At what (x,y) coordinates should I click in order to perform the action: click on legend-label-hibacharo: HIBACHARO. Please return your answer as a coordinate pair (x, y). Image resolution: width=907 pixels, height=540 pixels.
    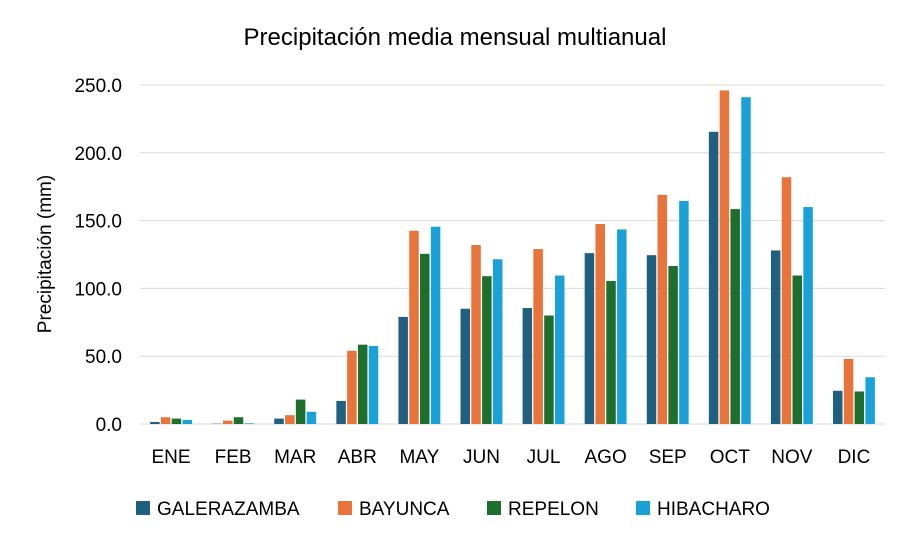
    Looking at the image, I should click on (713, 509).